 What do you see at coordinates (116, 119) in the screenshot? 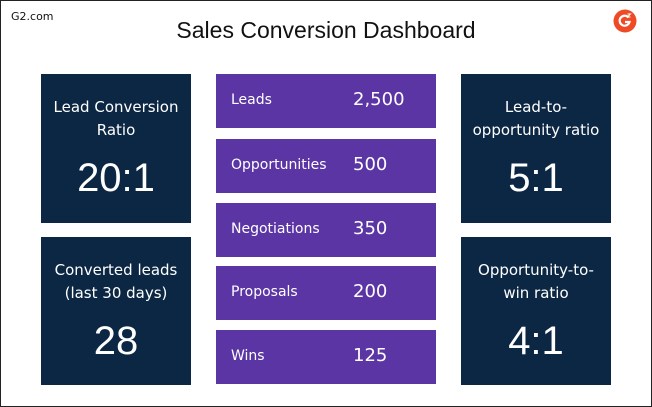
I see `kpi-label: Lead Conversion Ratio` at bounding box center [116, 119].